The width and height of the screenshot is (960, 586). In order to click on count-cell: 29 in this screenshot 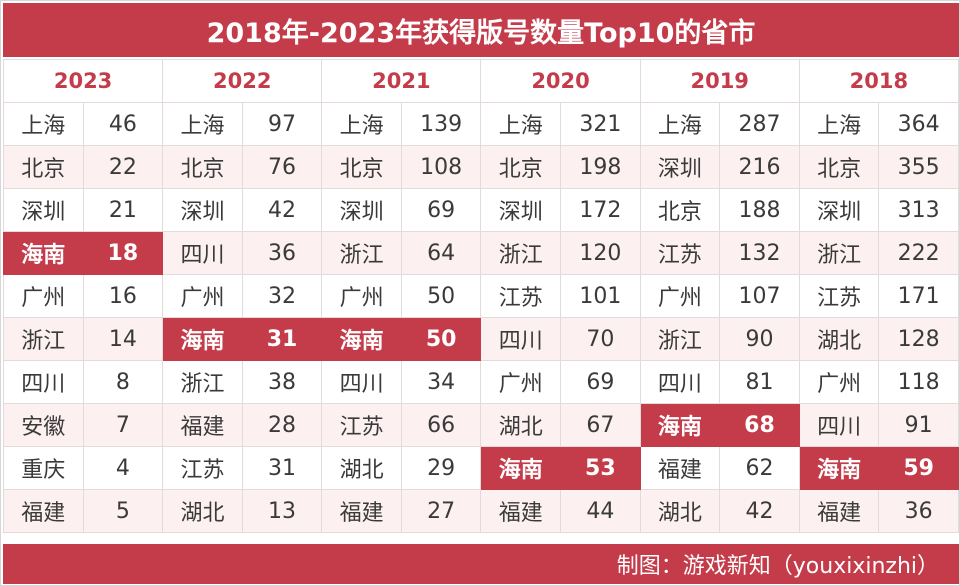, I will do `click(441, 468)`.